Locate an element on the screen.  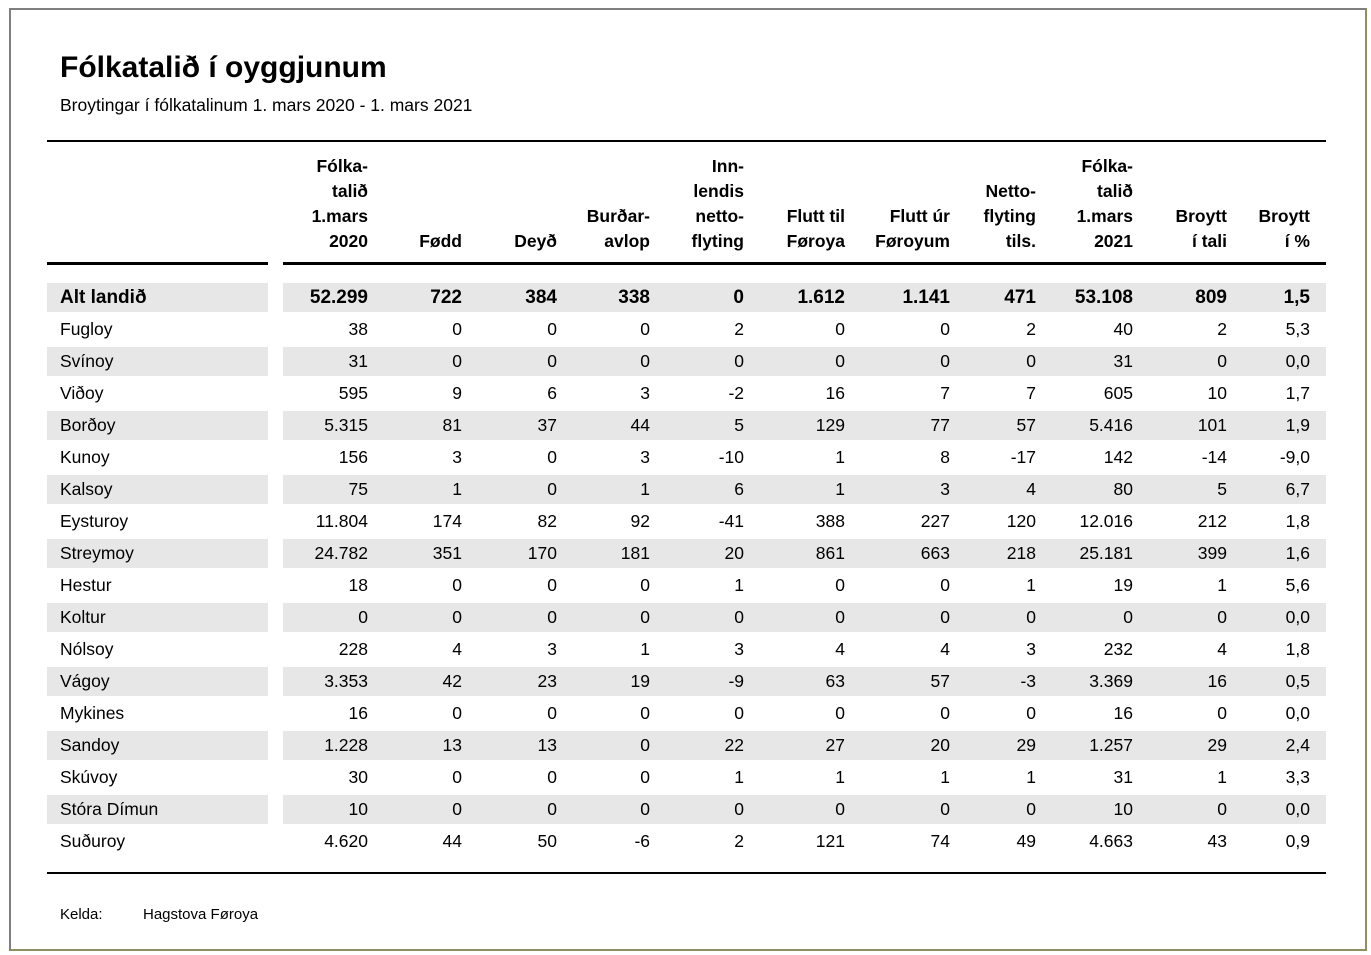
value-cell: -3 is located at coordinates (1009, 683).